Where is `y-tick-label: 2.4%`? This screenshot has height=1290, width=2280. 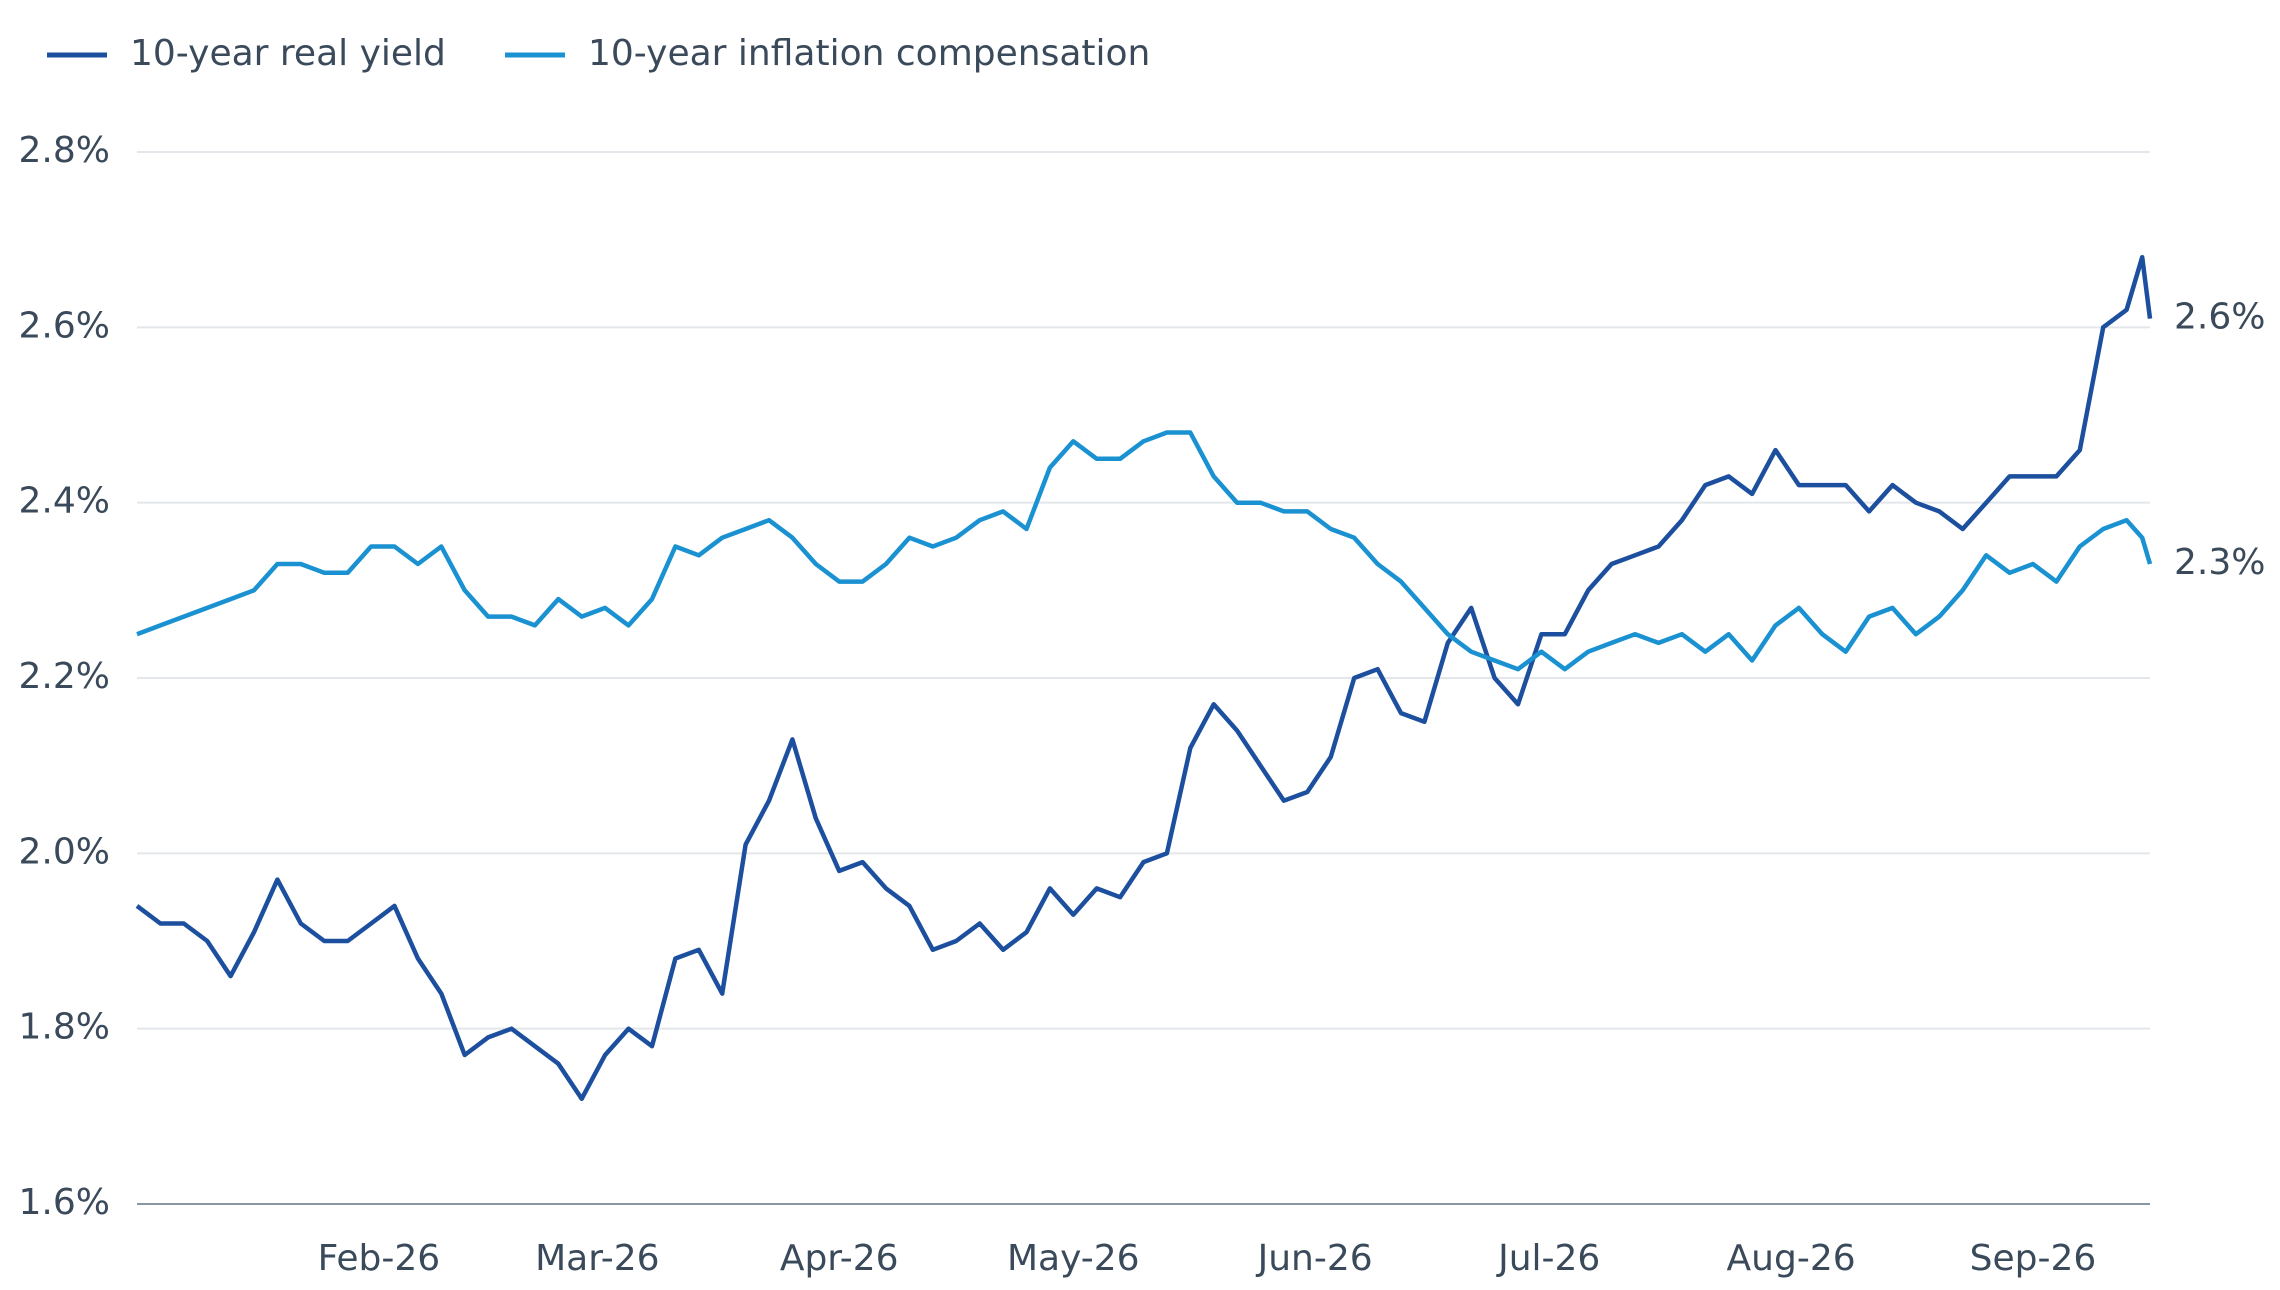
y-tick-label: 2.4% is located at coordinates (64, 501).